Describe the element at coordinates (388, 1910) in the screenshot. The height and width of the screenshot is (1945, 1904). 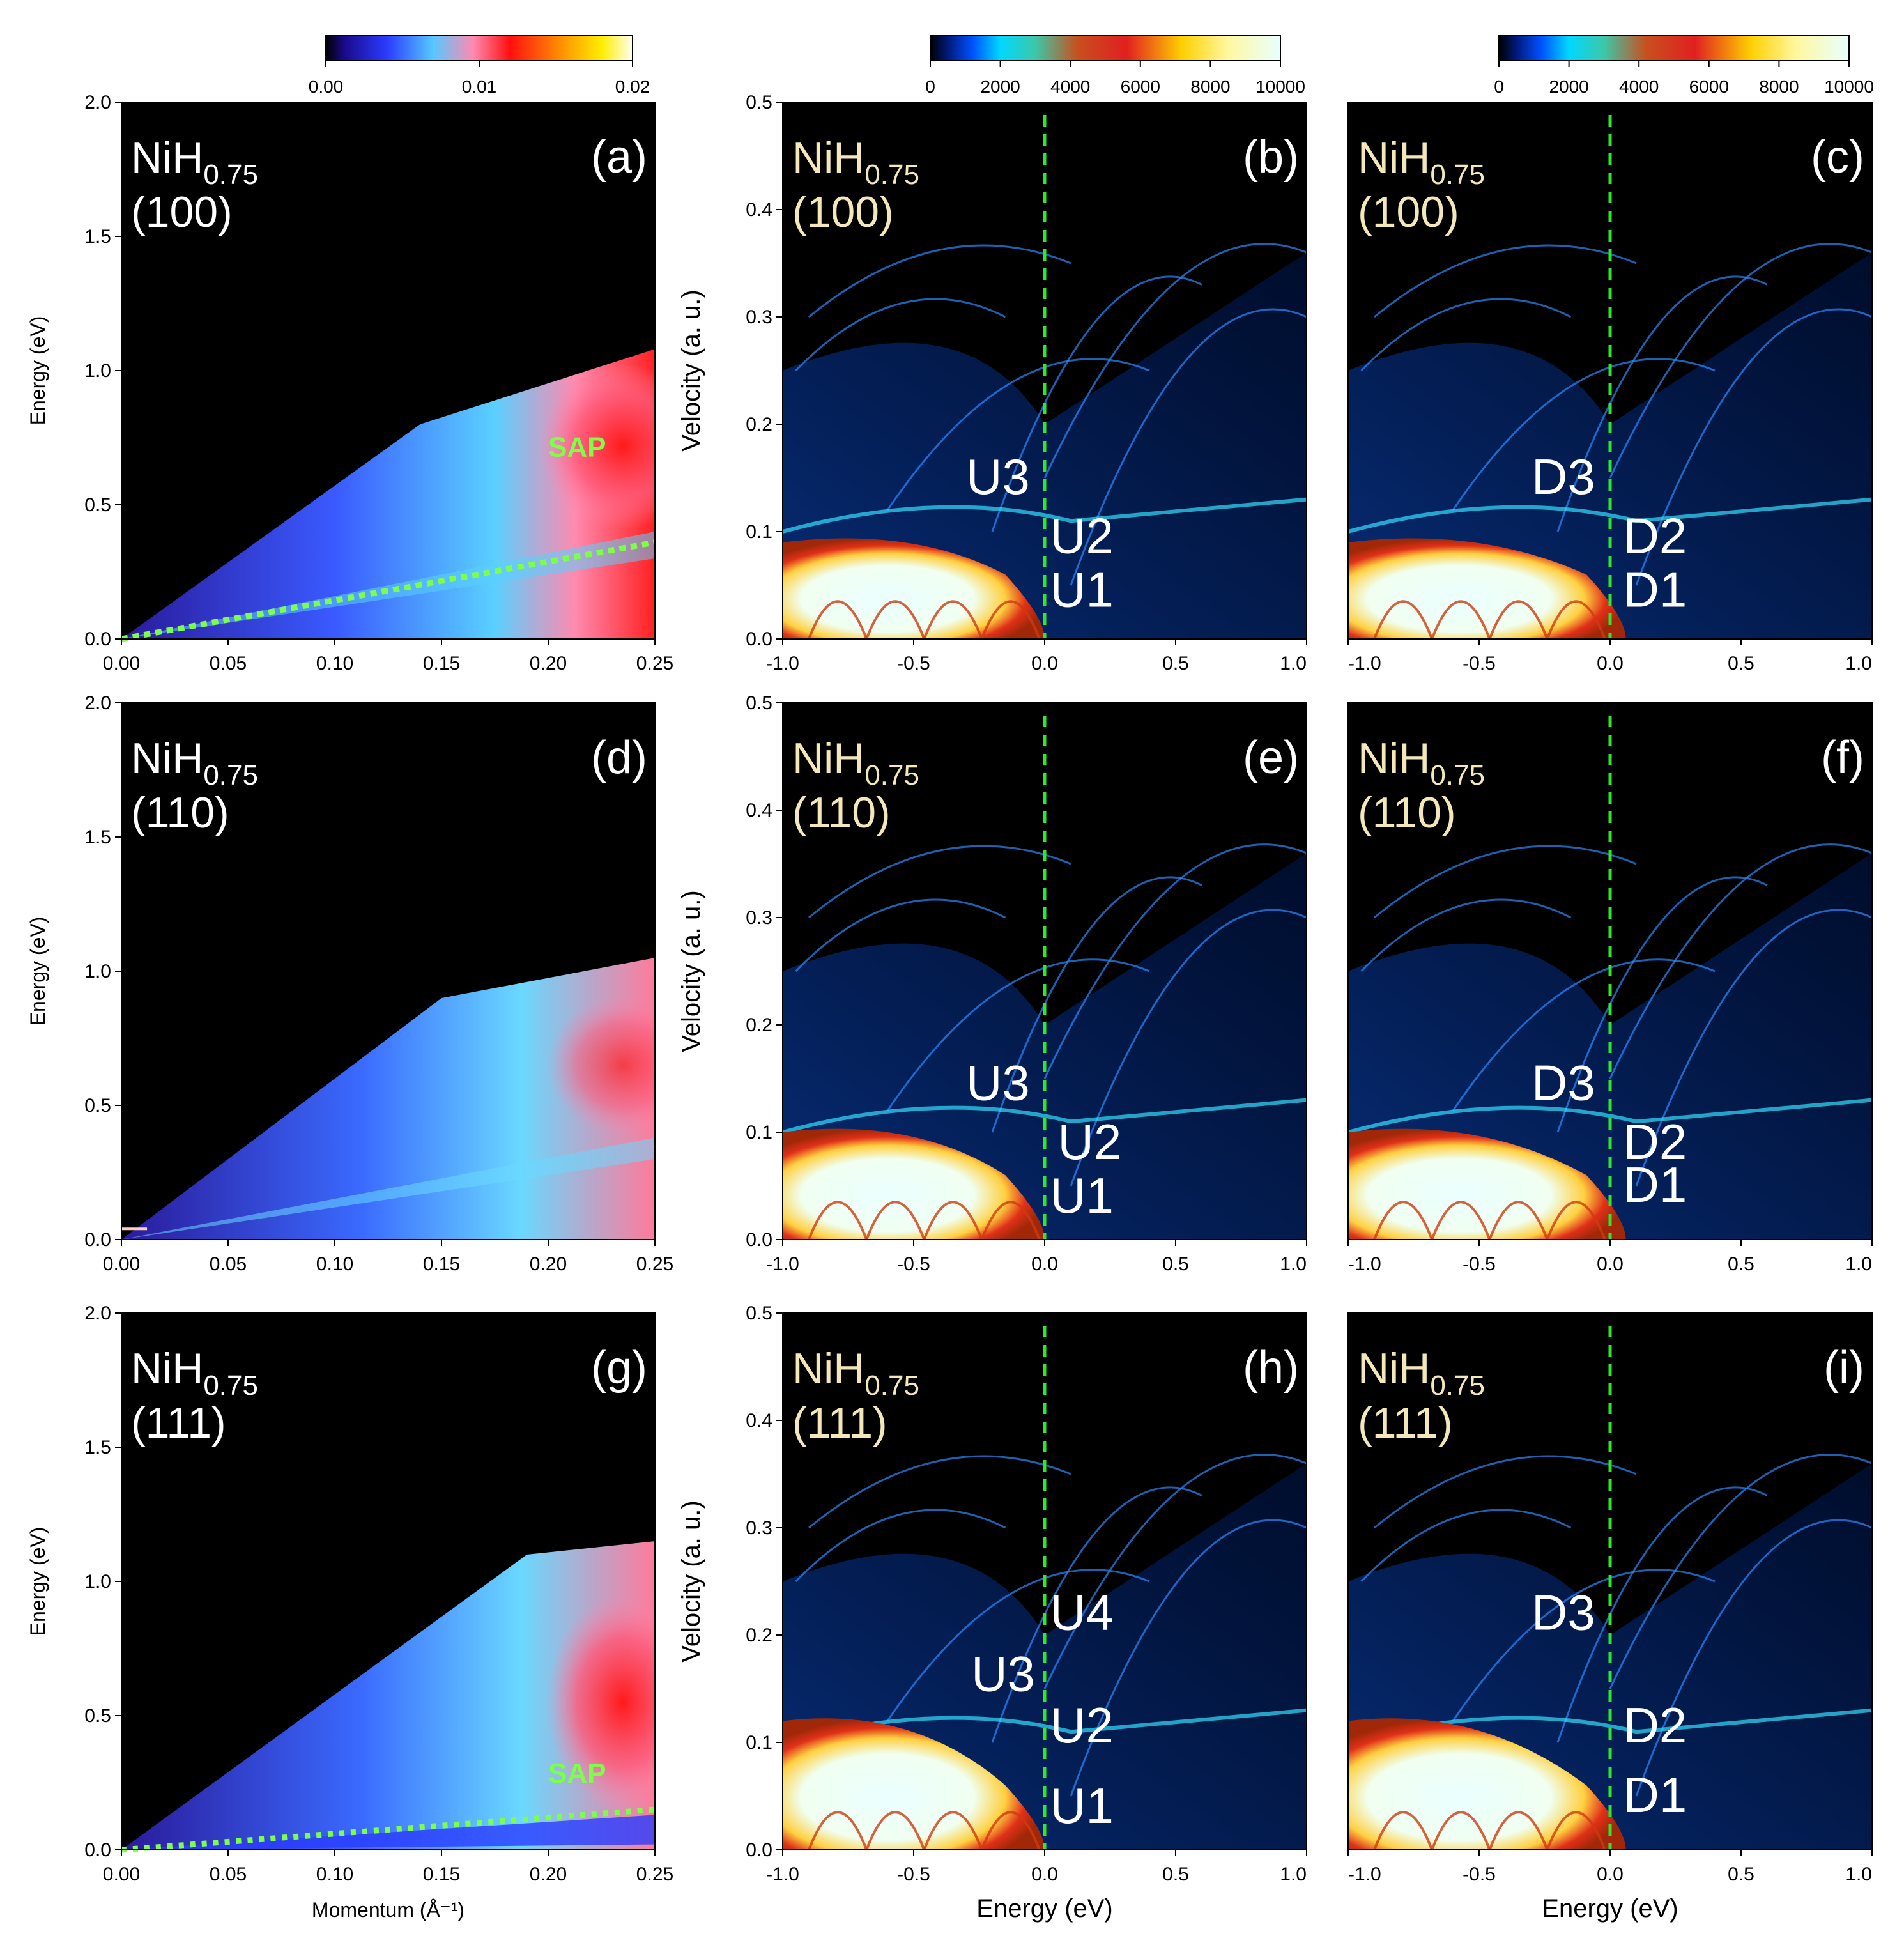
I see `x-axis-title: Momentum (Å⁻¹)` at that location.